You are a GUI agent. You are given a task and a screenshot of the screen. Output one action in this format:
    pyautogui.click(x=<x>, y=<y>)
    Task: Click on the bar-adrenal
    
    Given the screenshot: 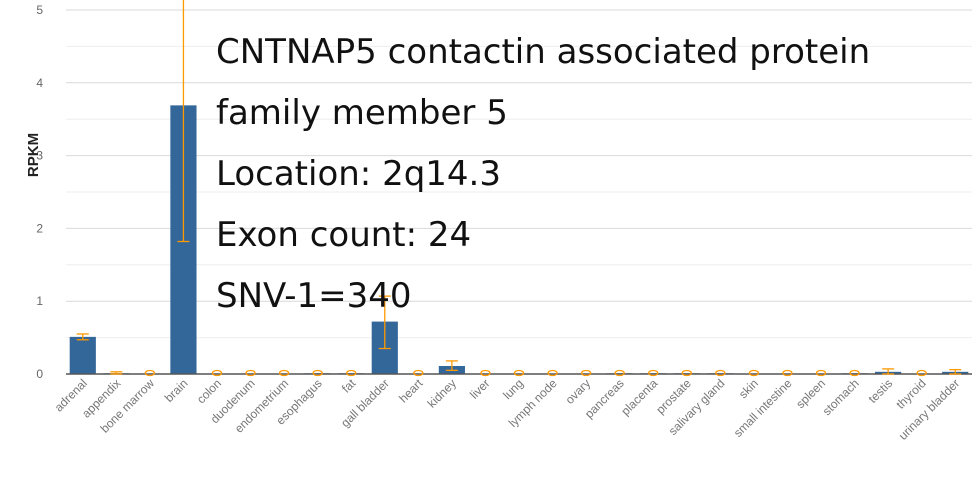 What is the action you would take?
    pyautogui.click(x=82, y=355)
    